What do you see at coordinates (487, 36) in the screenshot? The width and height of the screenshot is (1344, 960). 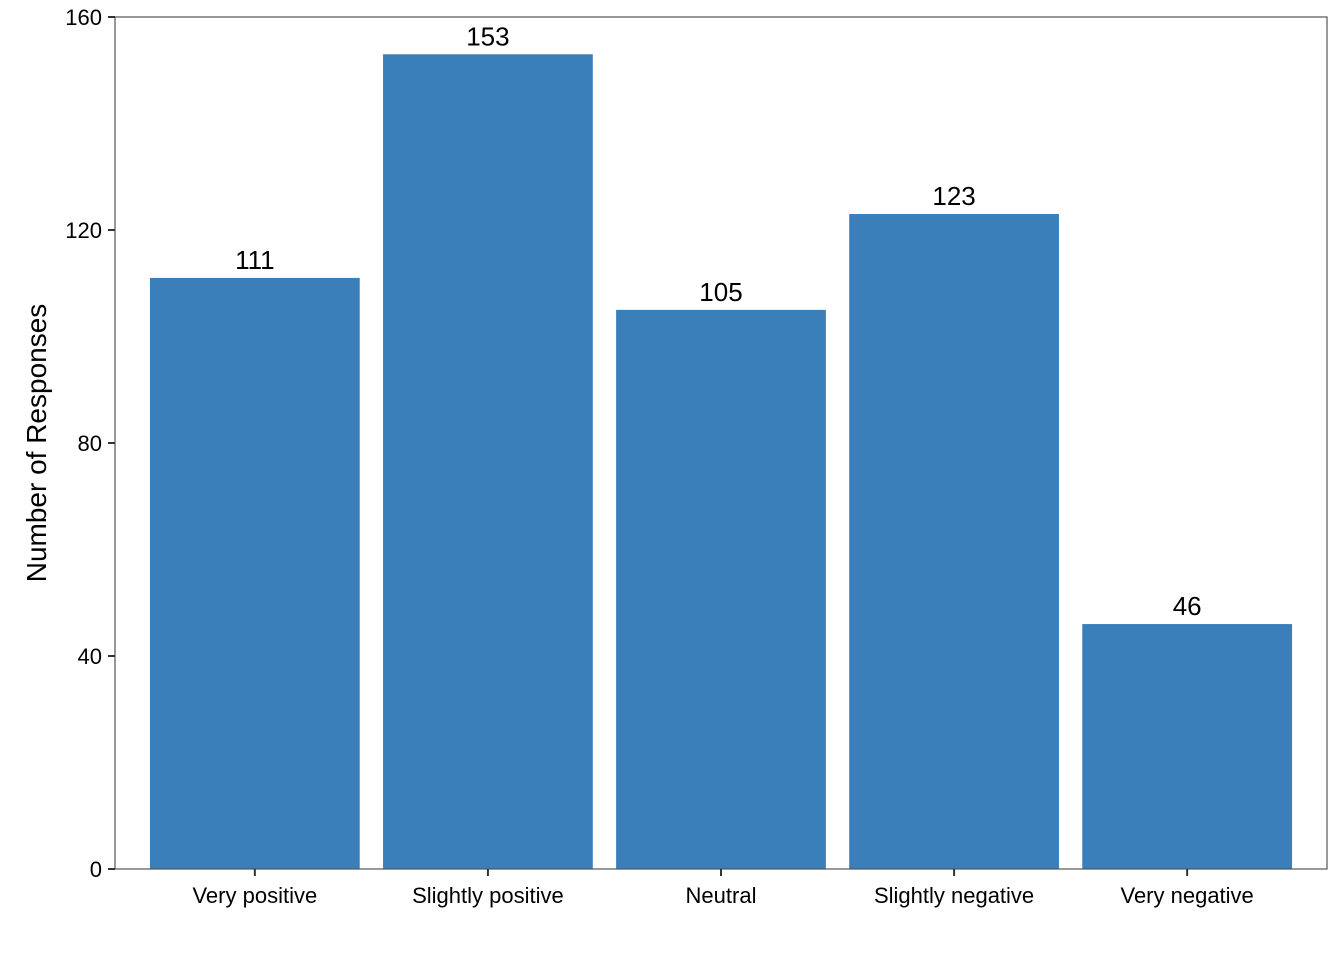 I see `data-label: 153` at bounding box center [487, 36].